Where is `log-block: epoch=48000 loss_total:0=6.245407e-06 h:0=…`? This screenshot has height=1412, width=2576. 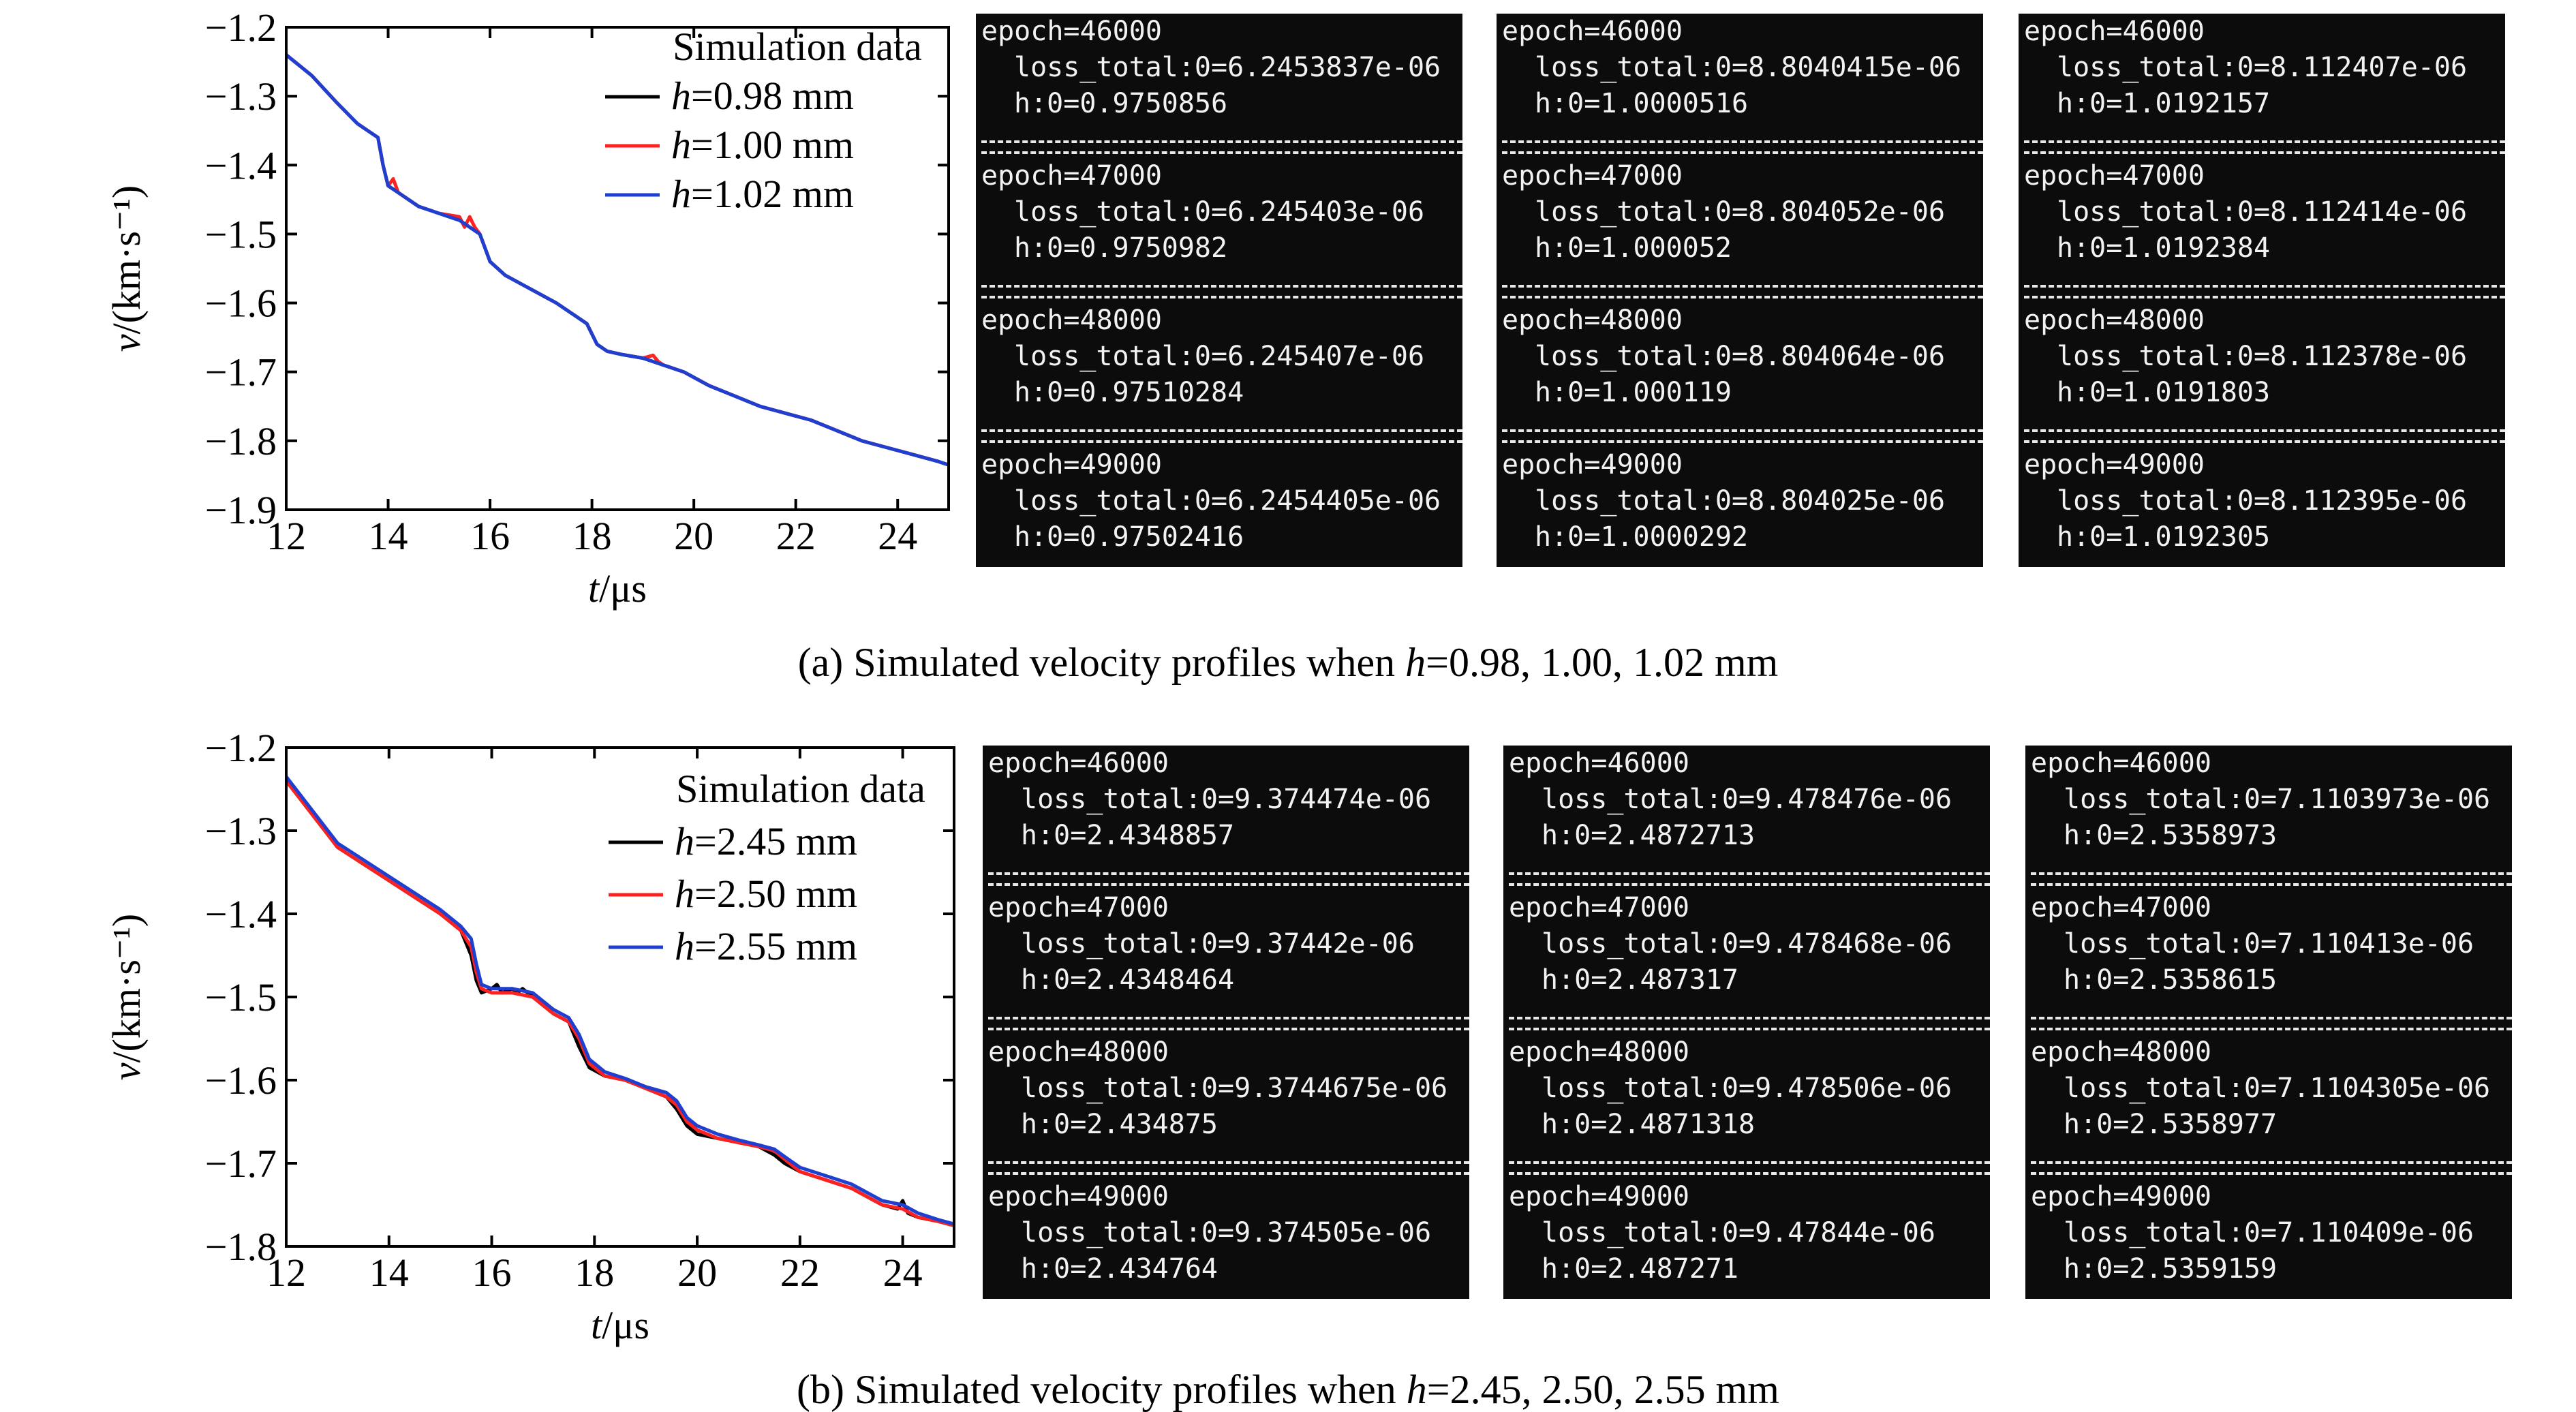 log-block: epoch=48000 loss_total:0=6.245407e-06 h:0=… is located at coordinates (1221, 375).